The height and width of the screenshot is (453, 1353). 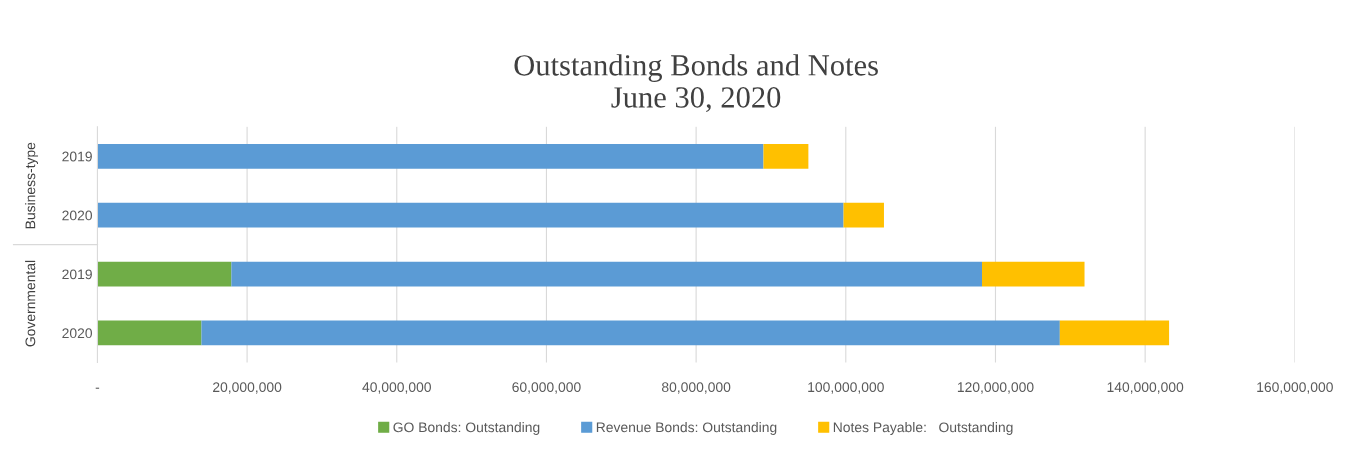 What do you see at coordinates (97, 388) in the screenshot?
I see `x-tick-label: -` at bounding box center [97, 388].